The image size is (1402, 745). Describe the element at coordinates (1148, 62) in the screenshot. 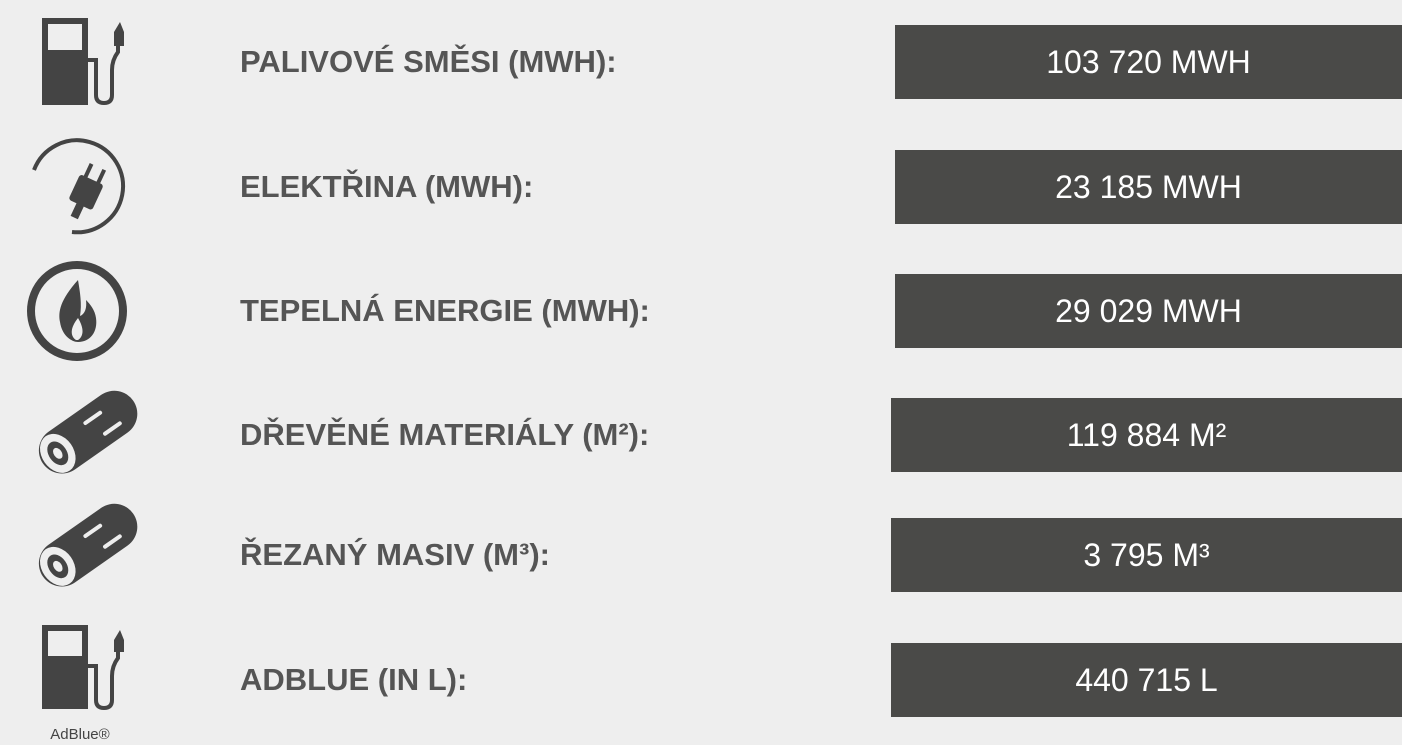

I see `row-value: 103 720 MWH` at that location.